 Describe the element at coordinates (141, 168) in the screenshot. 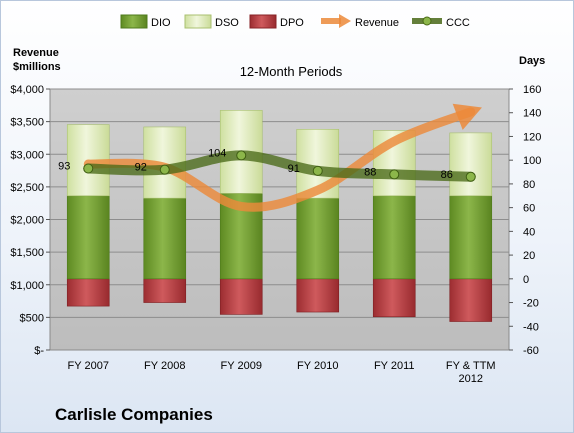

I see `ccc-data-label: 92` at that location.